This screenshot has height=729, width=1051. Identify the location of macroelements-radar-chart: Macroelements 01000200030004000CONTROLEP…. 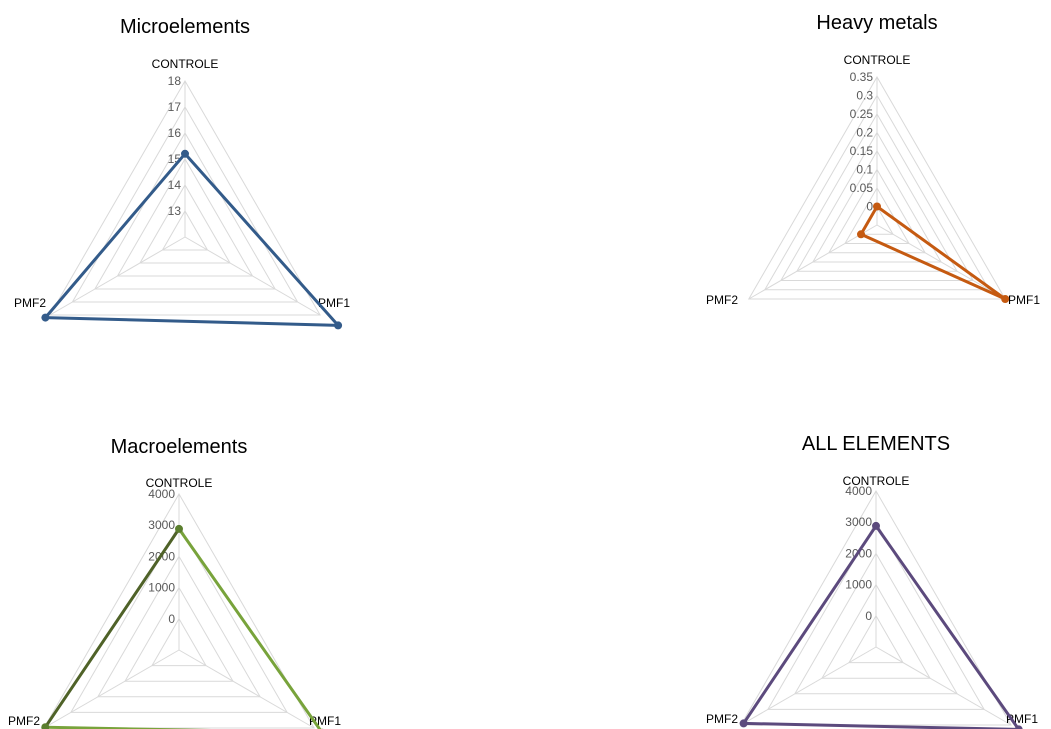
(174, 582).